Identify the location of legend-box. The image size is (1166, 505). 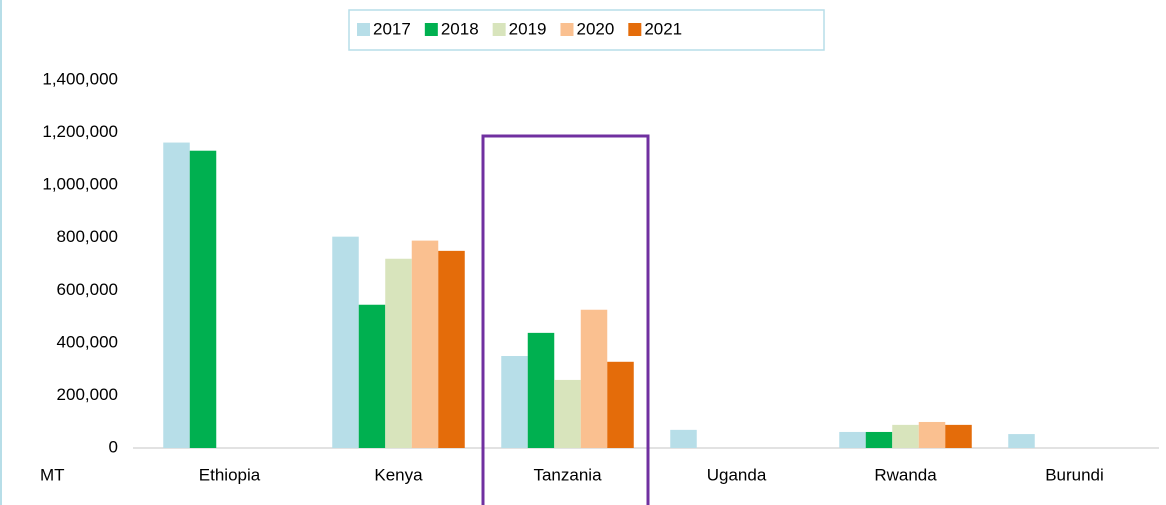
(586, 30).